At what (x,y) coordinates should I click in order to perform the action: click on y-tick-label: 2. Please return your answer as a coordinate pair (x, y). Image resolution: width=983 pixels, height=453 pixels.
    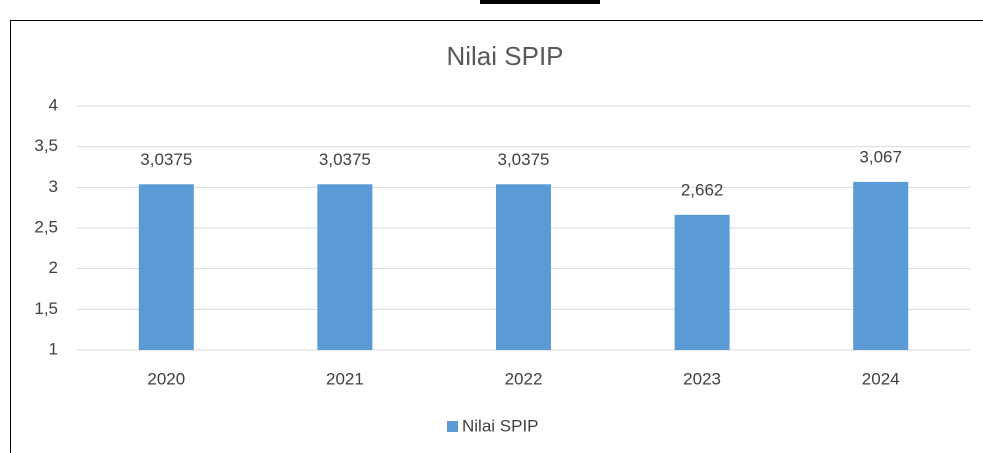
    Looking at the image, I should click on (53, 267).